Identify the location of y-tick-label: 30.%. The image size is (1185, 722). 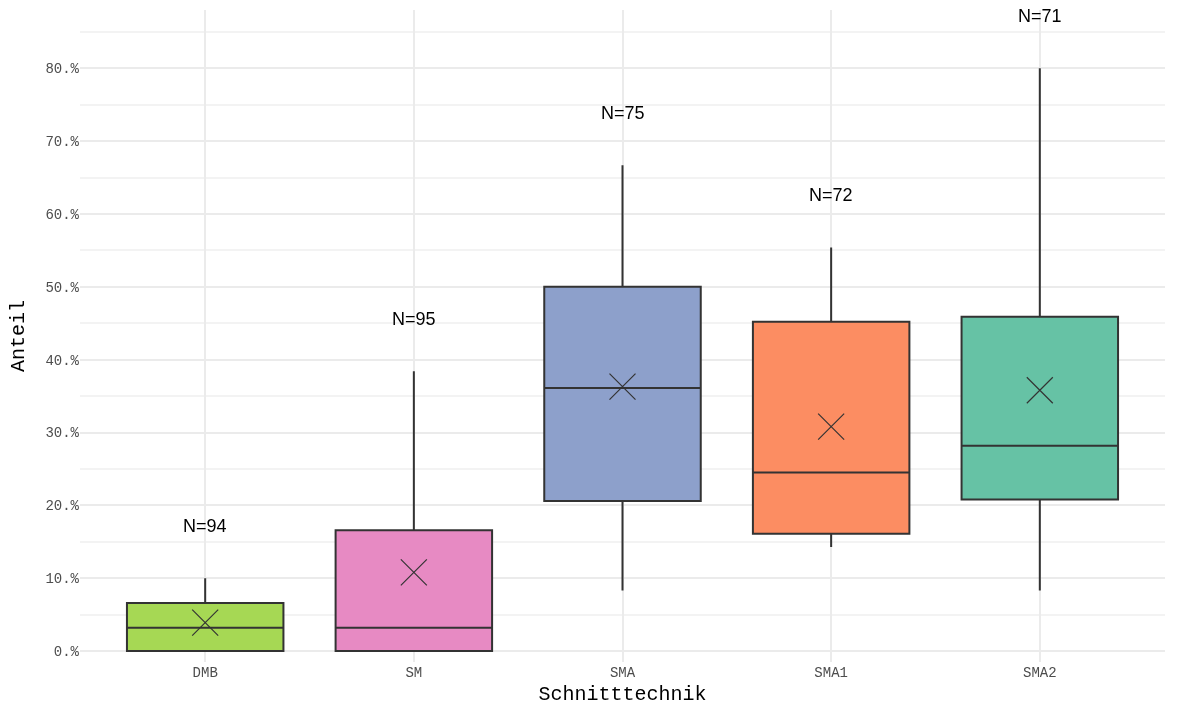
(62, 433).